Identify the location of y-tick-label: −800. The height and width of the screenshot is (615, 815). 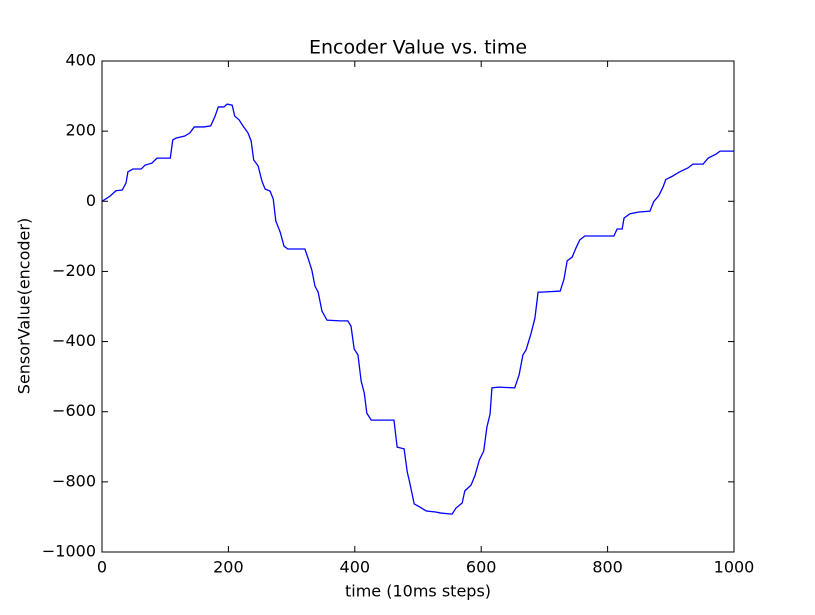
(74, 480).